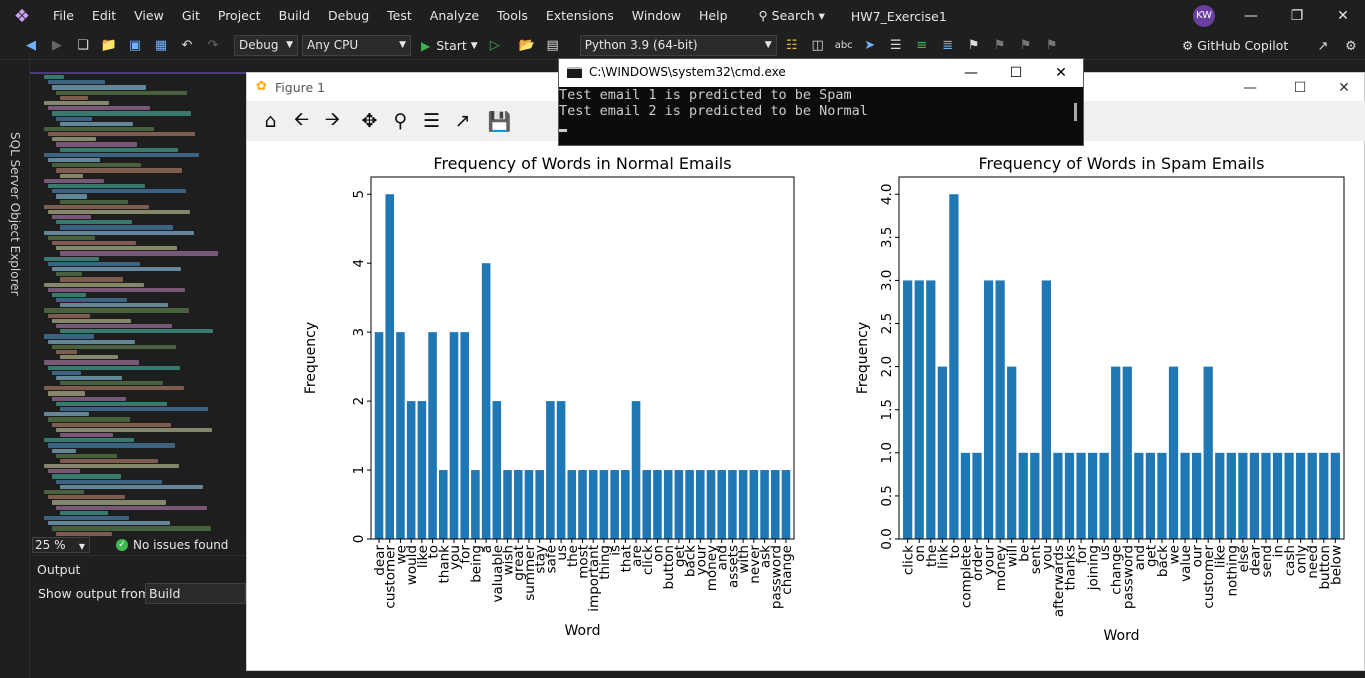  What do you see at coordinates (172, 545) in the screenshot?
I see `issues-indicator: ✓ No issues found` at bounding box center [172, 545].